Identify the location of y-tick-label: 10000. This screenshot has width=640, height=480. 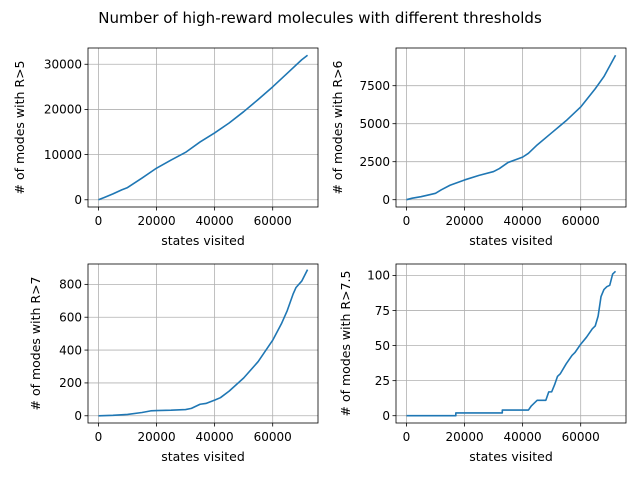
(63, 155).